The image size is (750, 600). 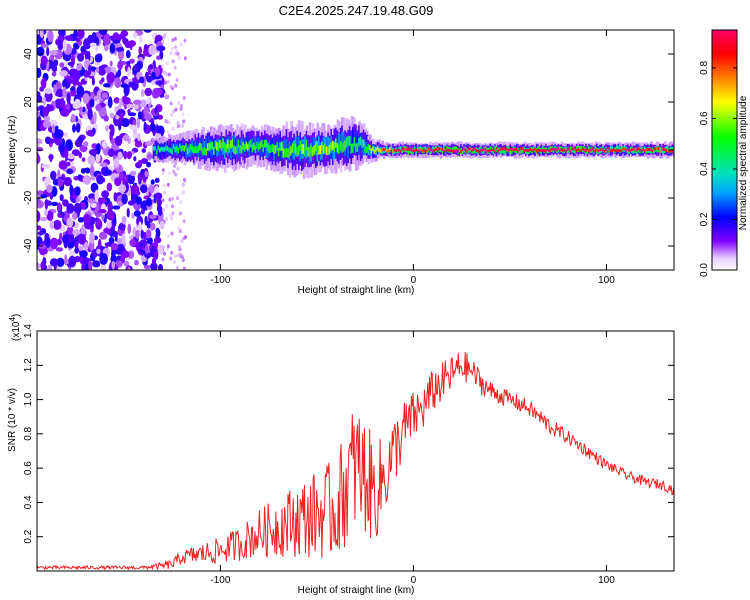 What do you see at coordinates (606, 280) in the screenshot?
I see `x-tick-label: 100` at bounding box center [606, 280].